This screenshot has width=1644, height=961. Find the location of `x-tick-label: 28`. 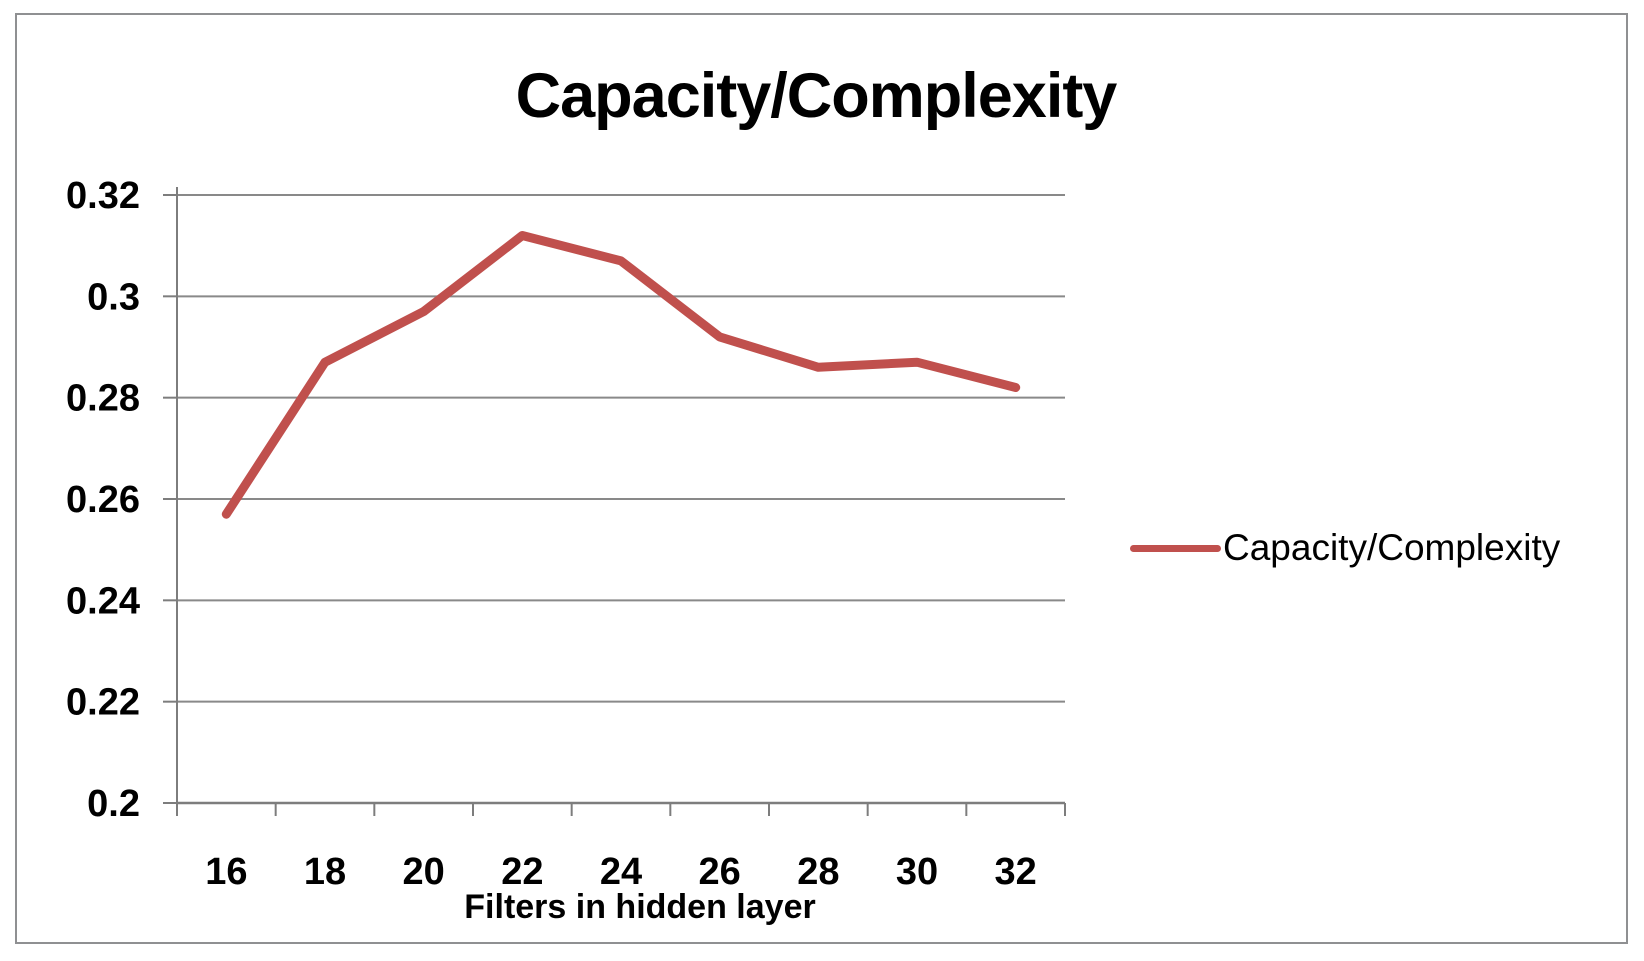

x-tick-label: 28 is located at coordinates (818, 872).